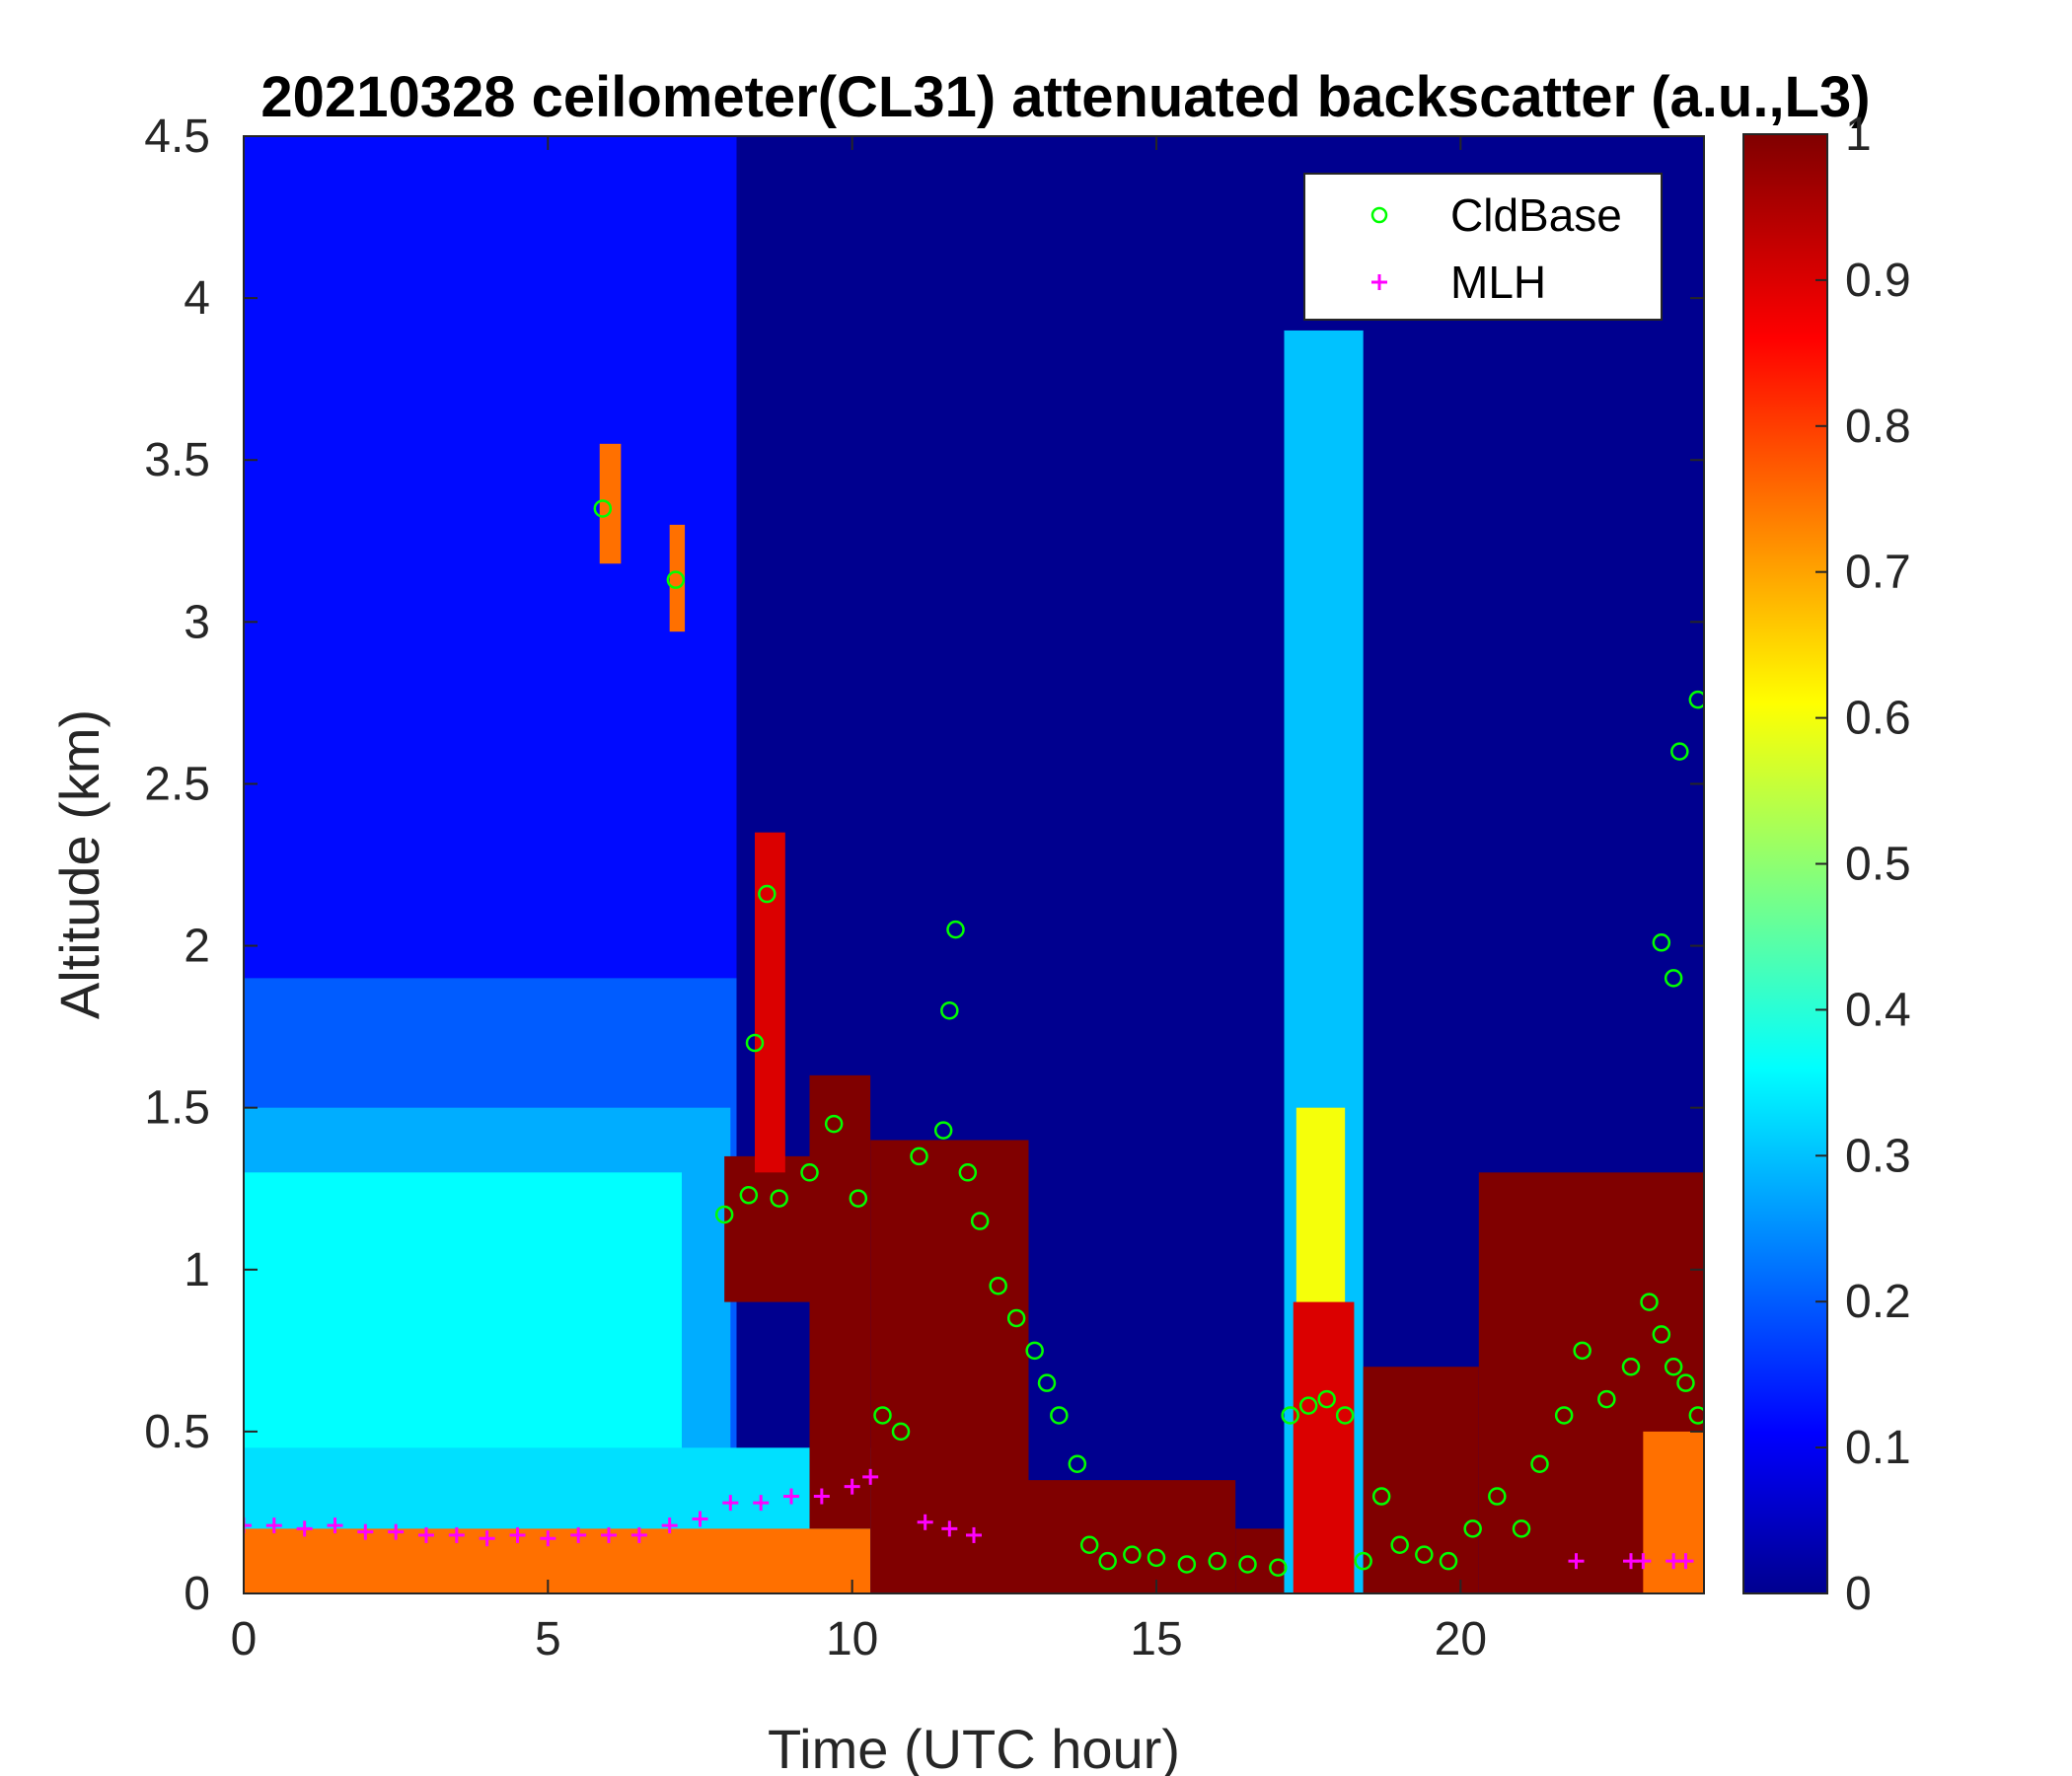 Image resolution: width=2072 pixels, height=1776 pixels. Describe the element at coordinates (197, 622) in the screenshot. I see `y-tick-label: 3` at that location.